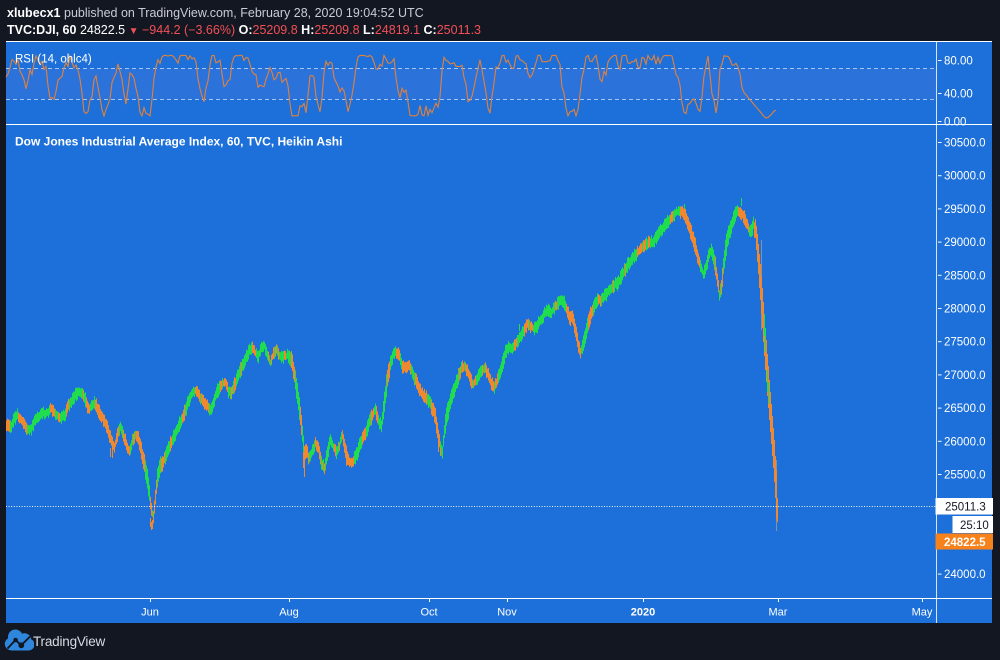 This screenshot has width=1000, height=660. What do you see at coordinates (778, 613) in the screenshot?
I see `svg-text: Mar` at bounding box center [778, 613].